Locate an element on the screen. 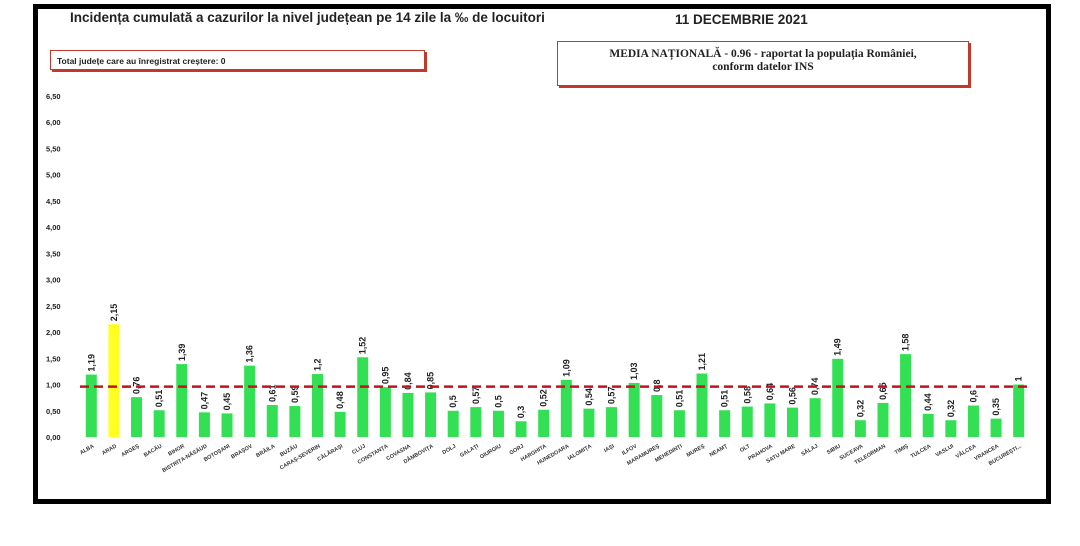  data-label: 0,6 is located at coordinates (973, 396).